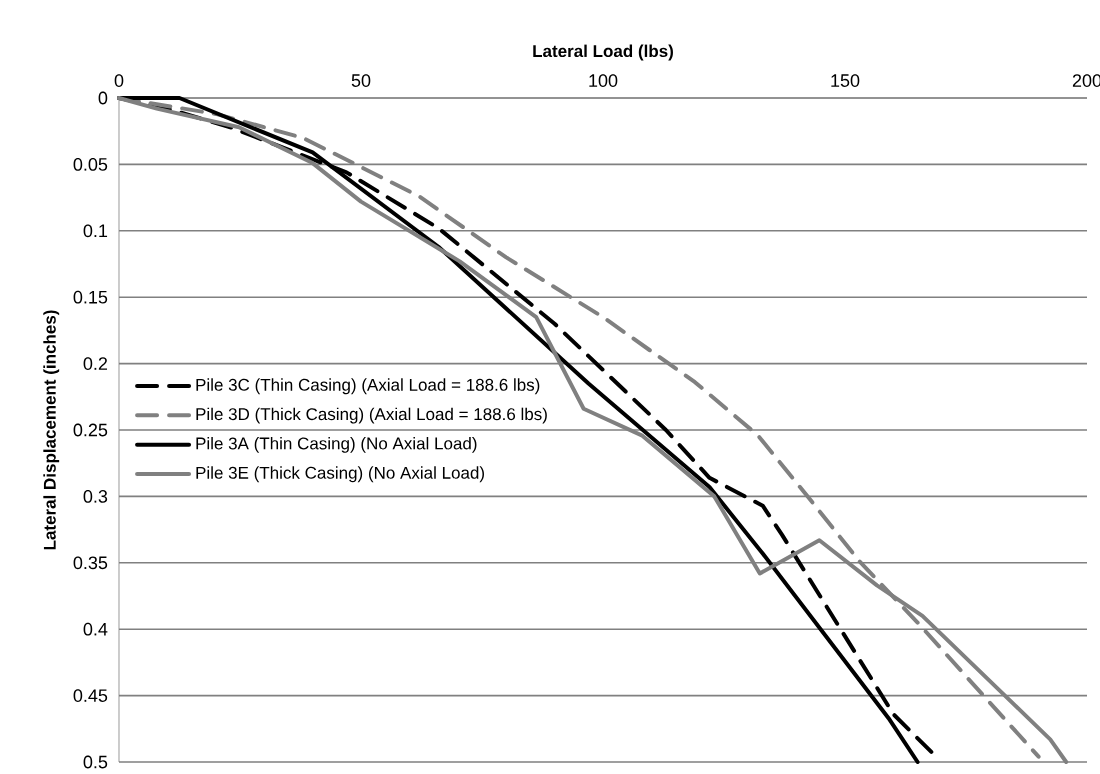 The image size is (1100, 774). I want to click on y-tick-label: 0.05, so click(90, 164).